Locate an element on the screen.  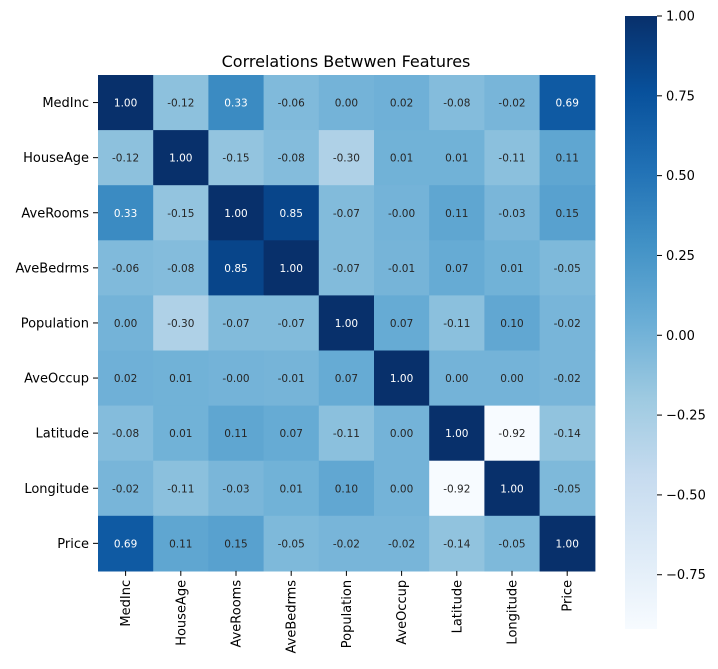
cell-value-label: 0.02 is located at coordinates (401, 104).